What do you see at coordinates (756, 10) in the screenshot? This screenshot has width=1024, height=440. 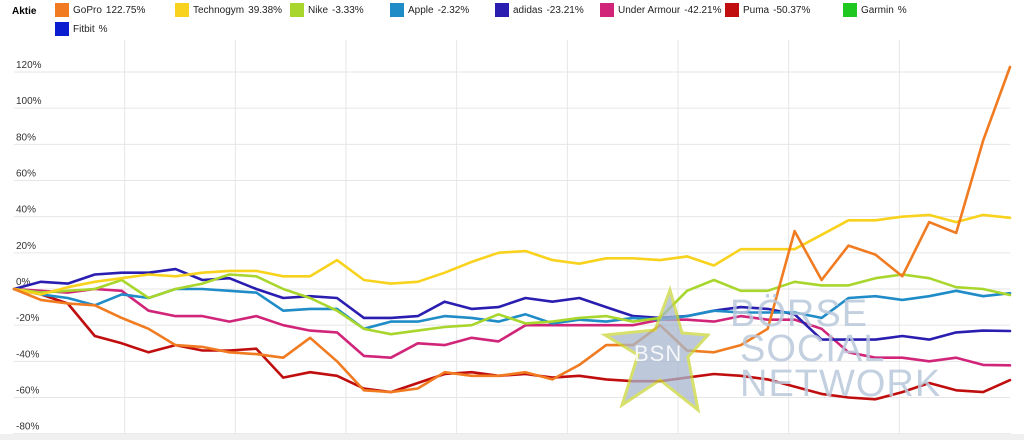 I see `legend-series-name: Puma` at bounding box center [756, 10].